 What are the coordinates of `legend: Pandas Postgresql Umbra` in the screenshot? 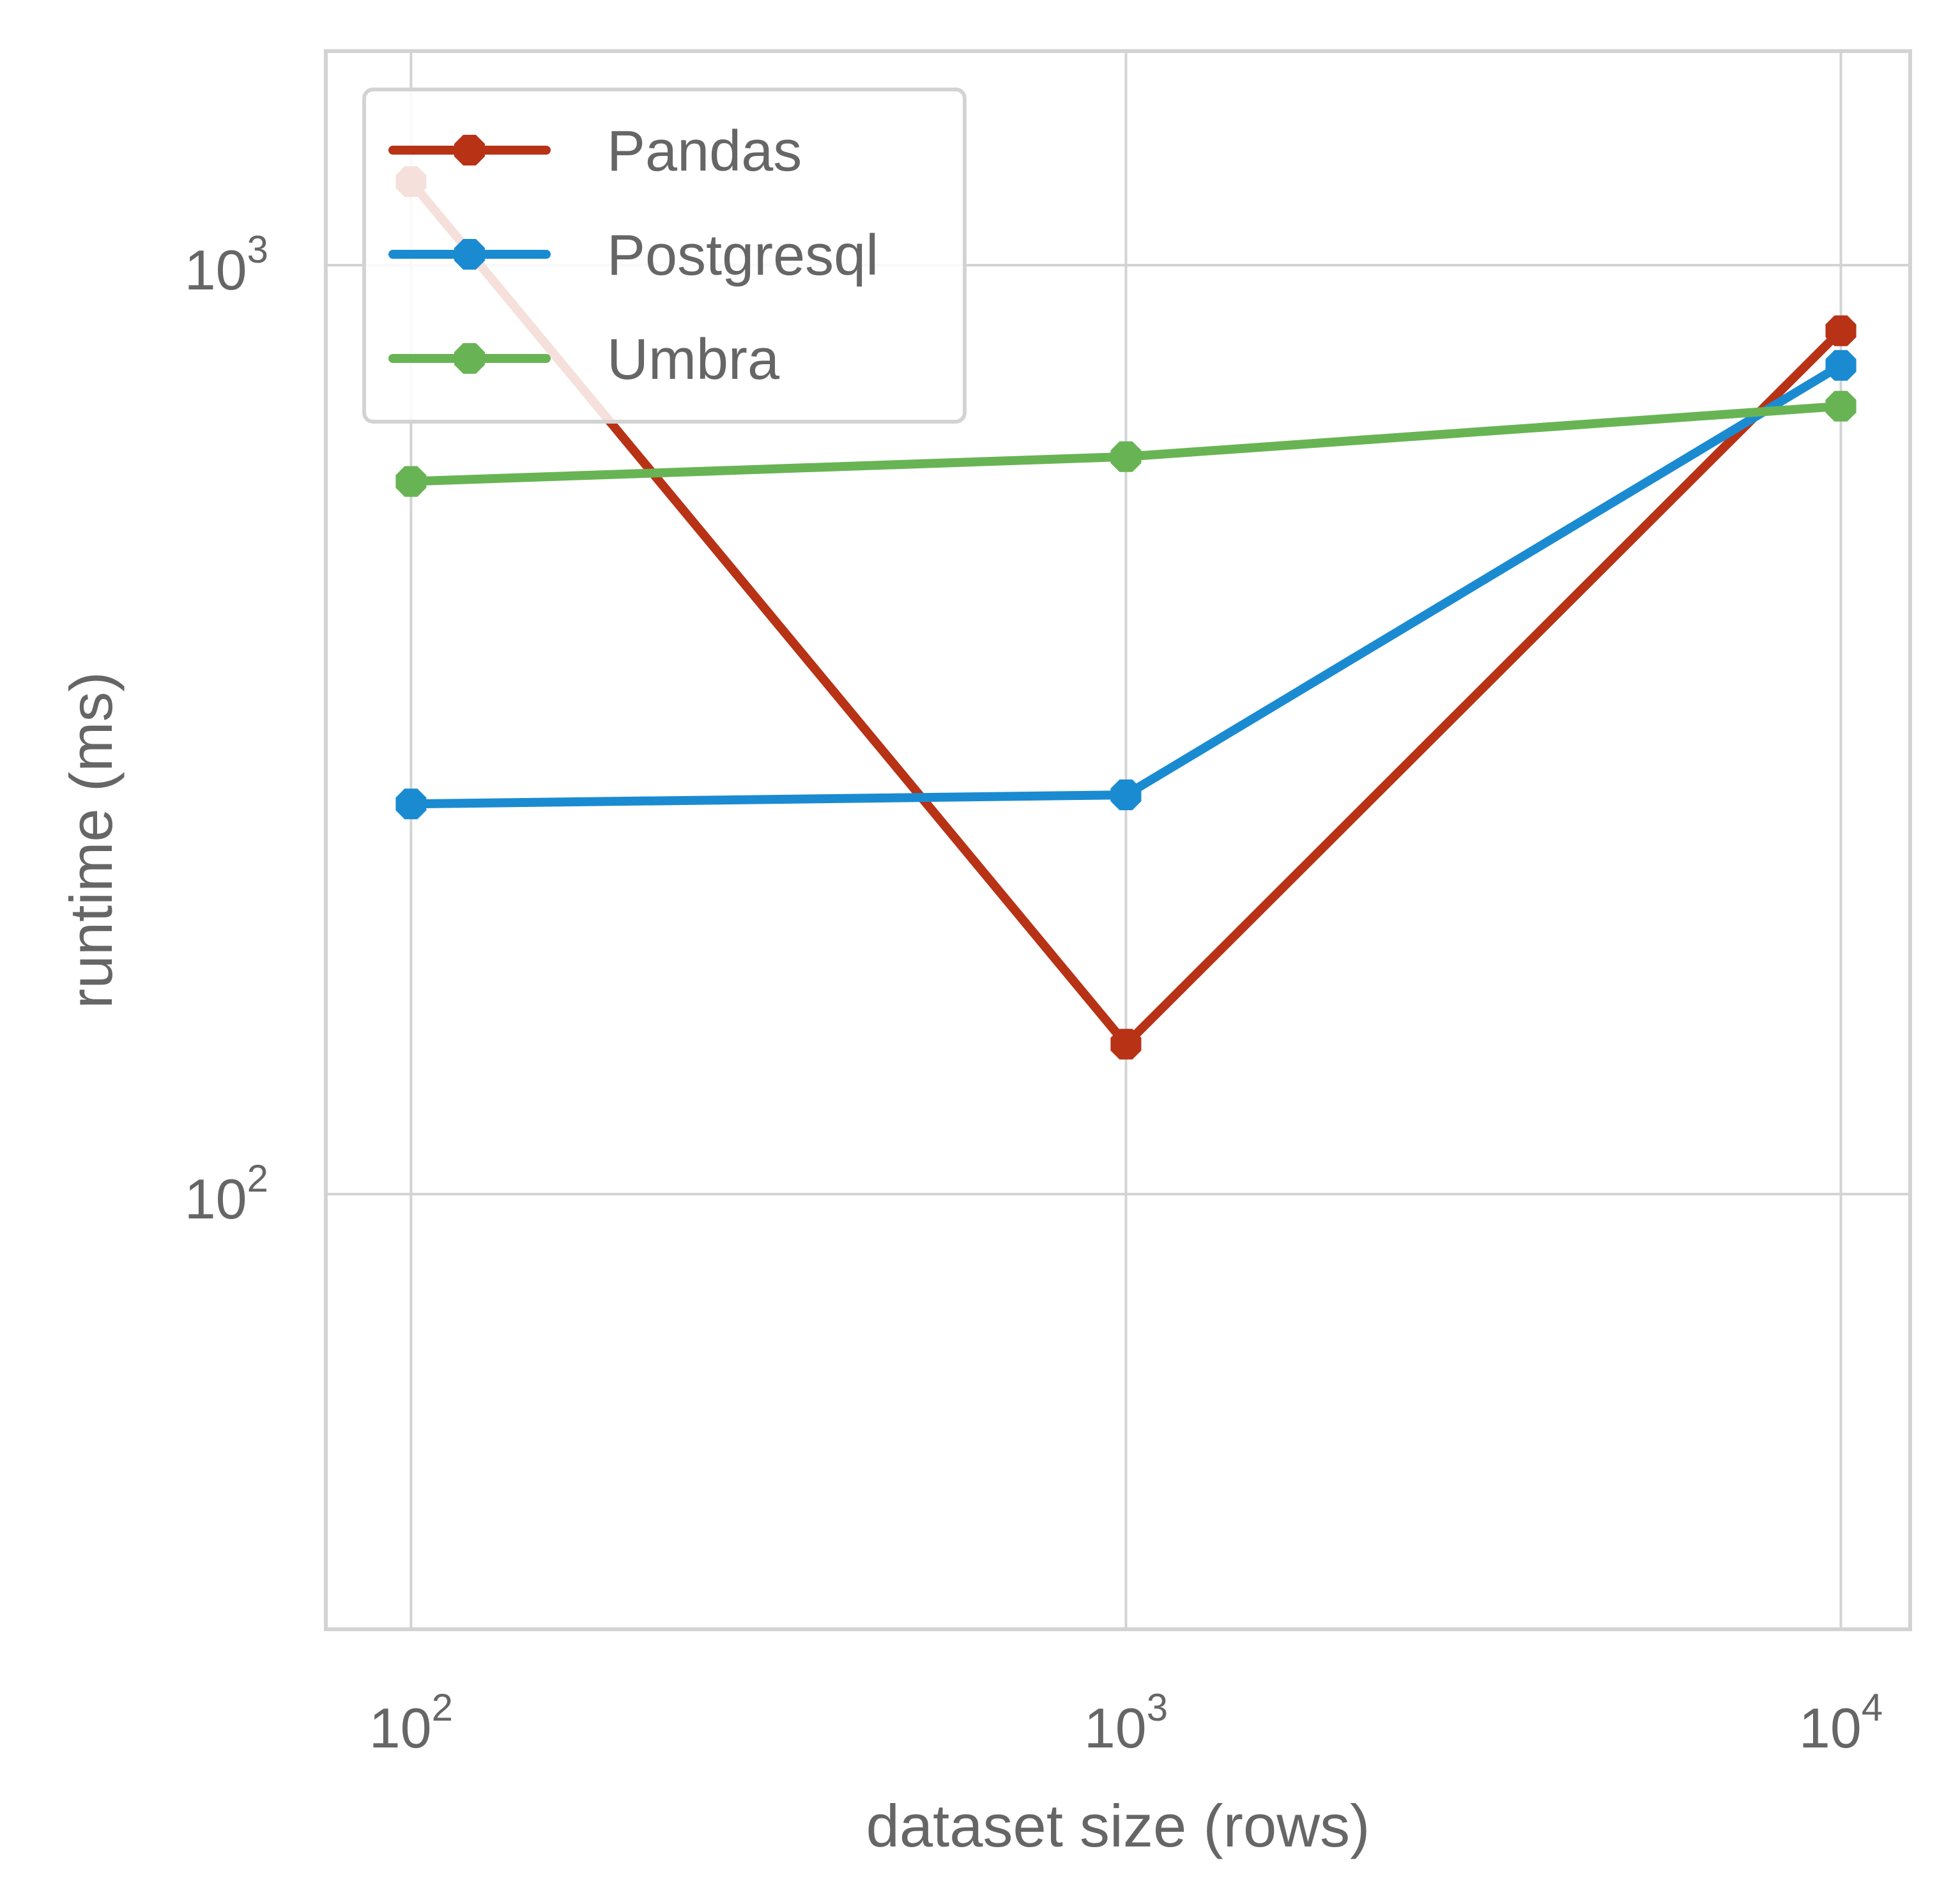 It's located at (664, 256).